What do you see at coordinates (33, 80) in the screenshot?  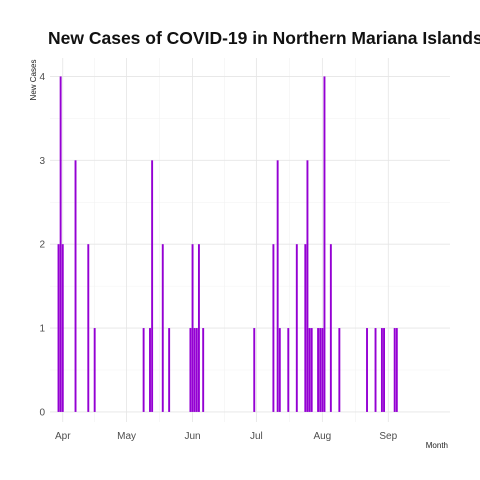 I see `y-axis-label: New Cases` at bounding box center [33, 80].